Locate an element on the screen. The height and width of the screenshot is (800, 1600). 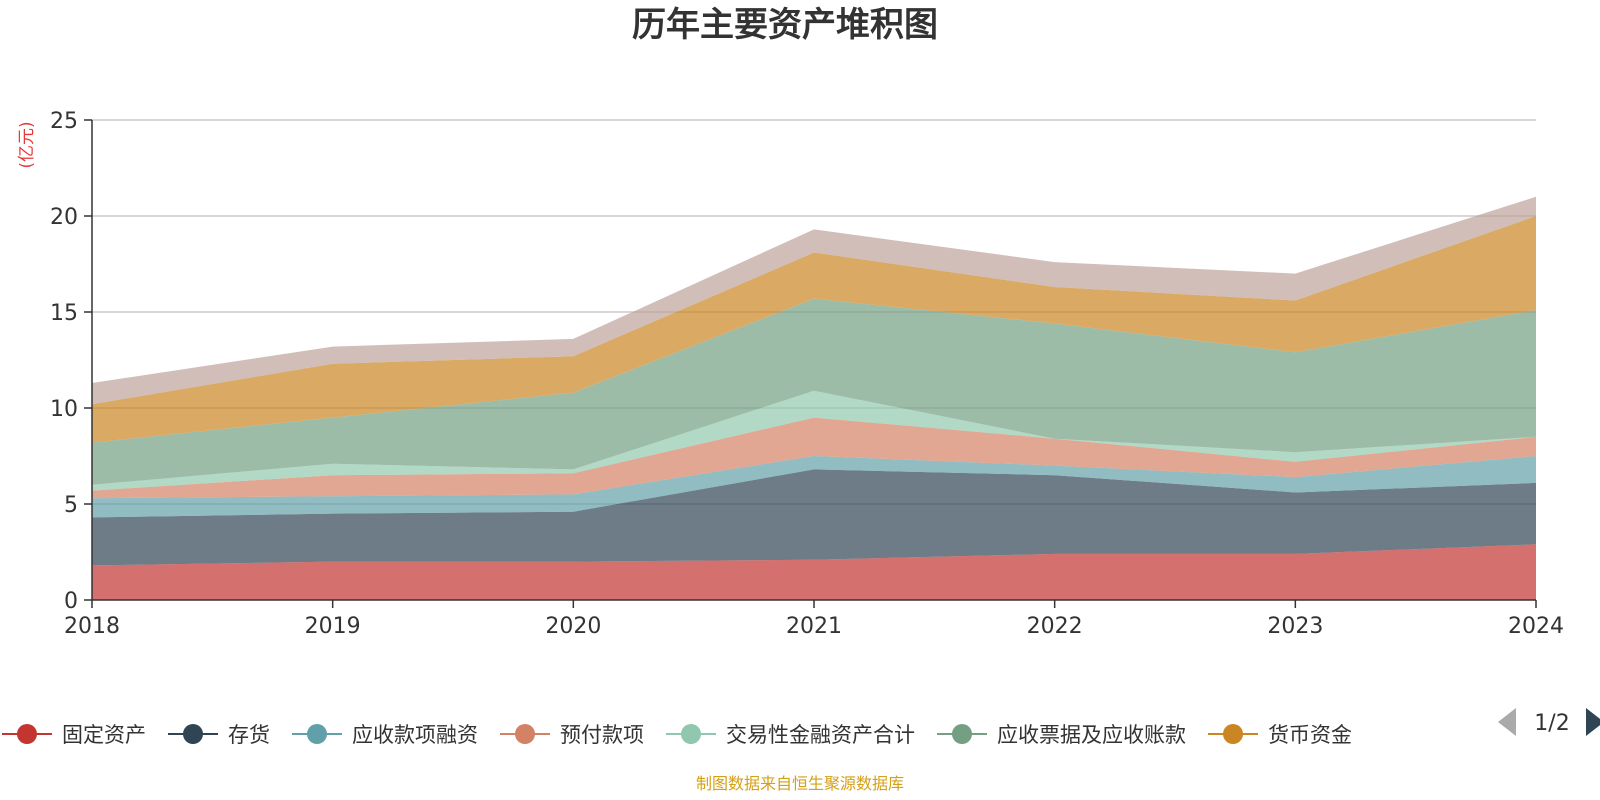
source-note: 制图数据来自恒生聚源数据库 is located at coordinates (800, 783).